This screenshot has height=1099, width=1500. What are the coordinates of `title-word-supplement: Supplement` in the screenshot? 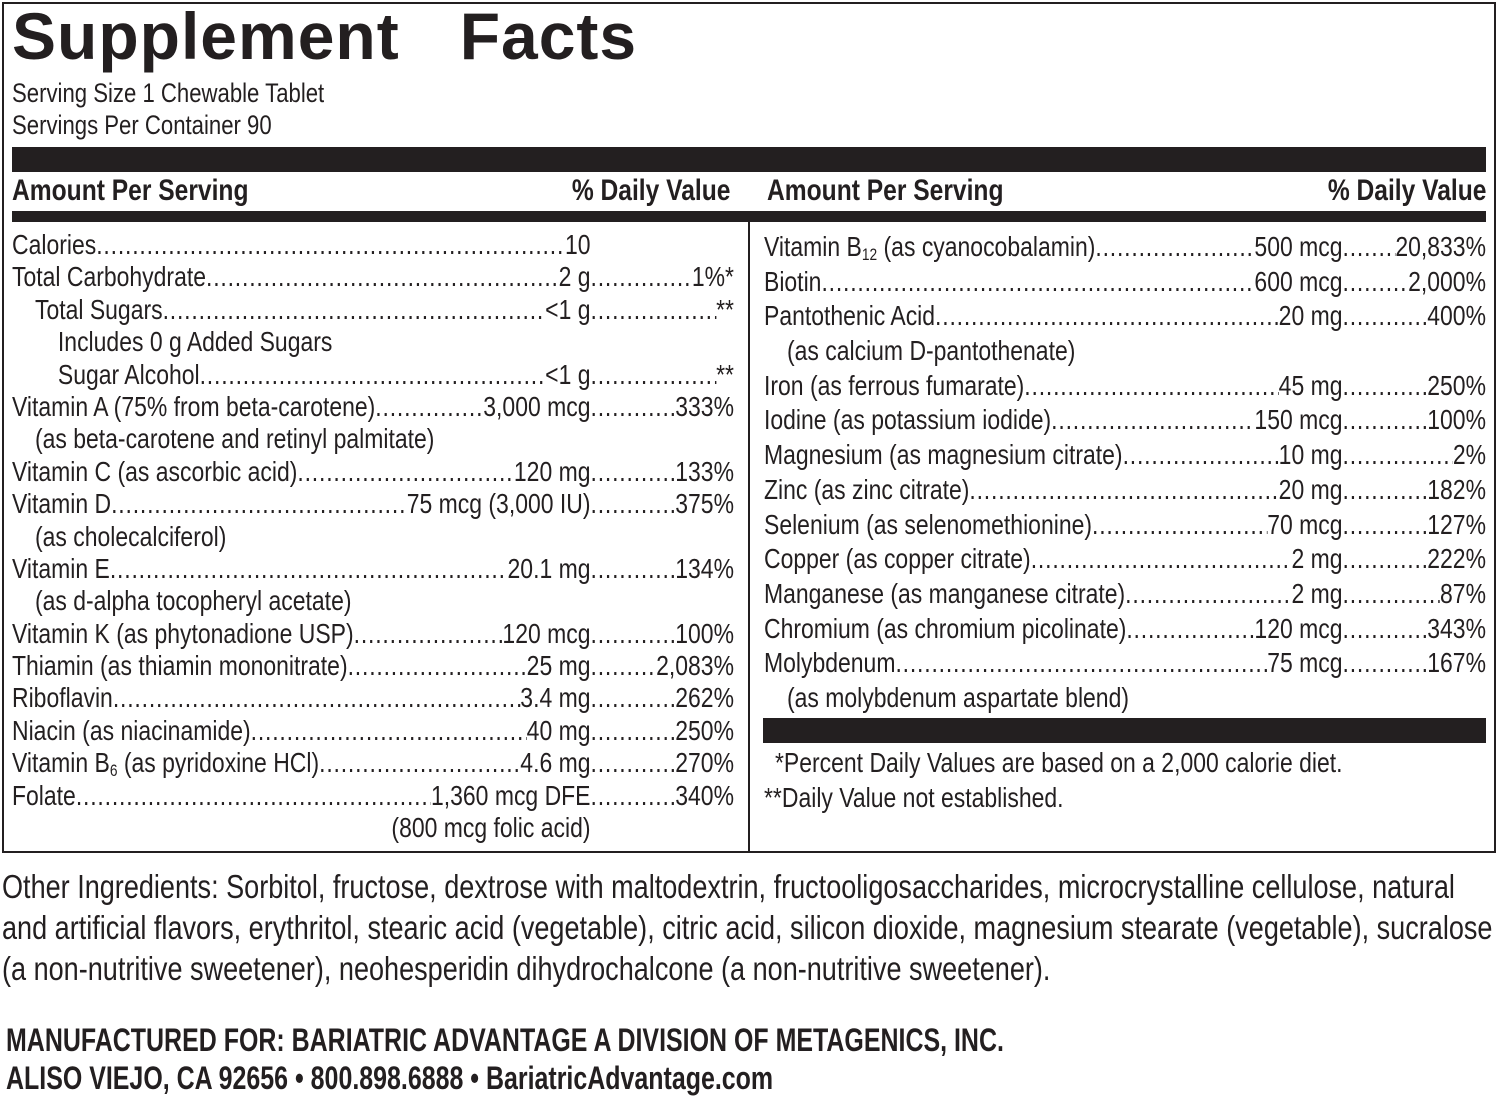 It's located at (206, 36).